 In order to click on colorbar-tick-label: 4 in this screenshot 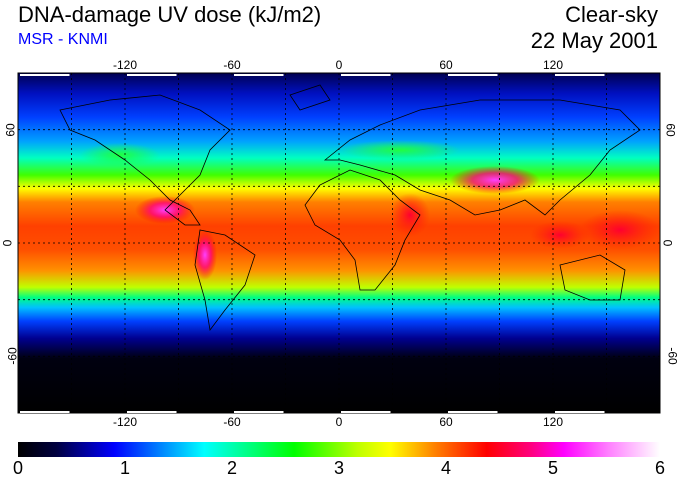, I will do `click(446, 468)`.